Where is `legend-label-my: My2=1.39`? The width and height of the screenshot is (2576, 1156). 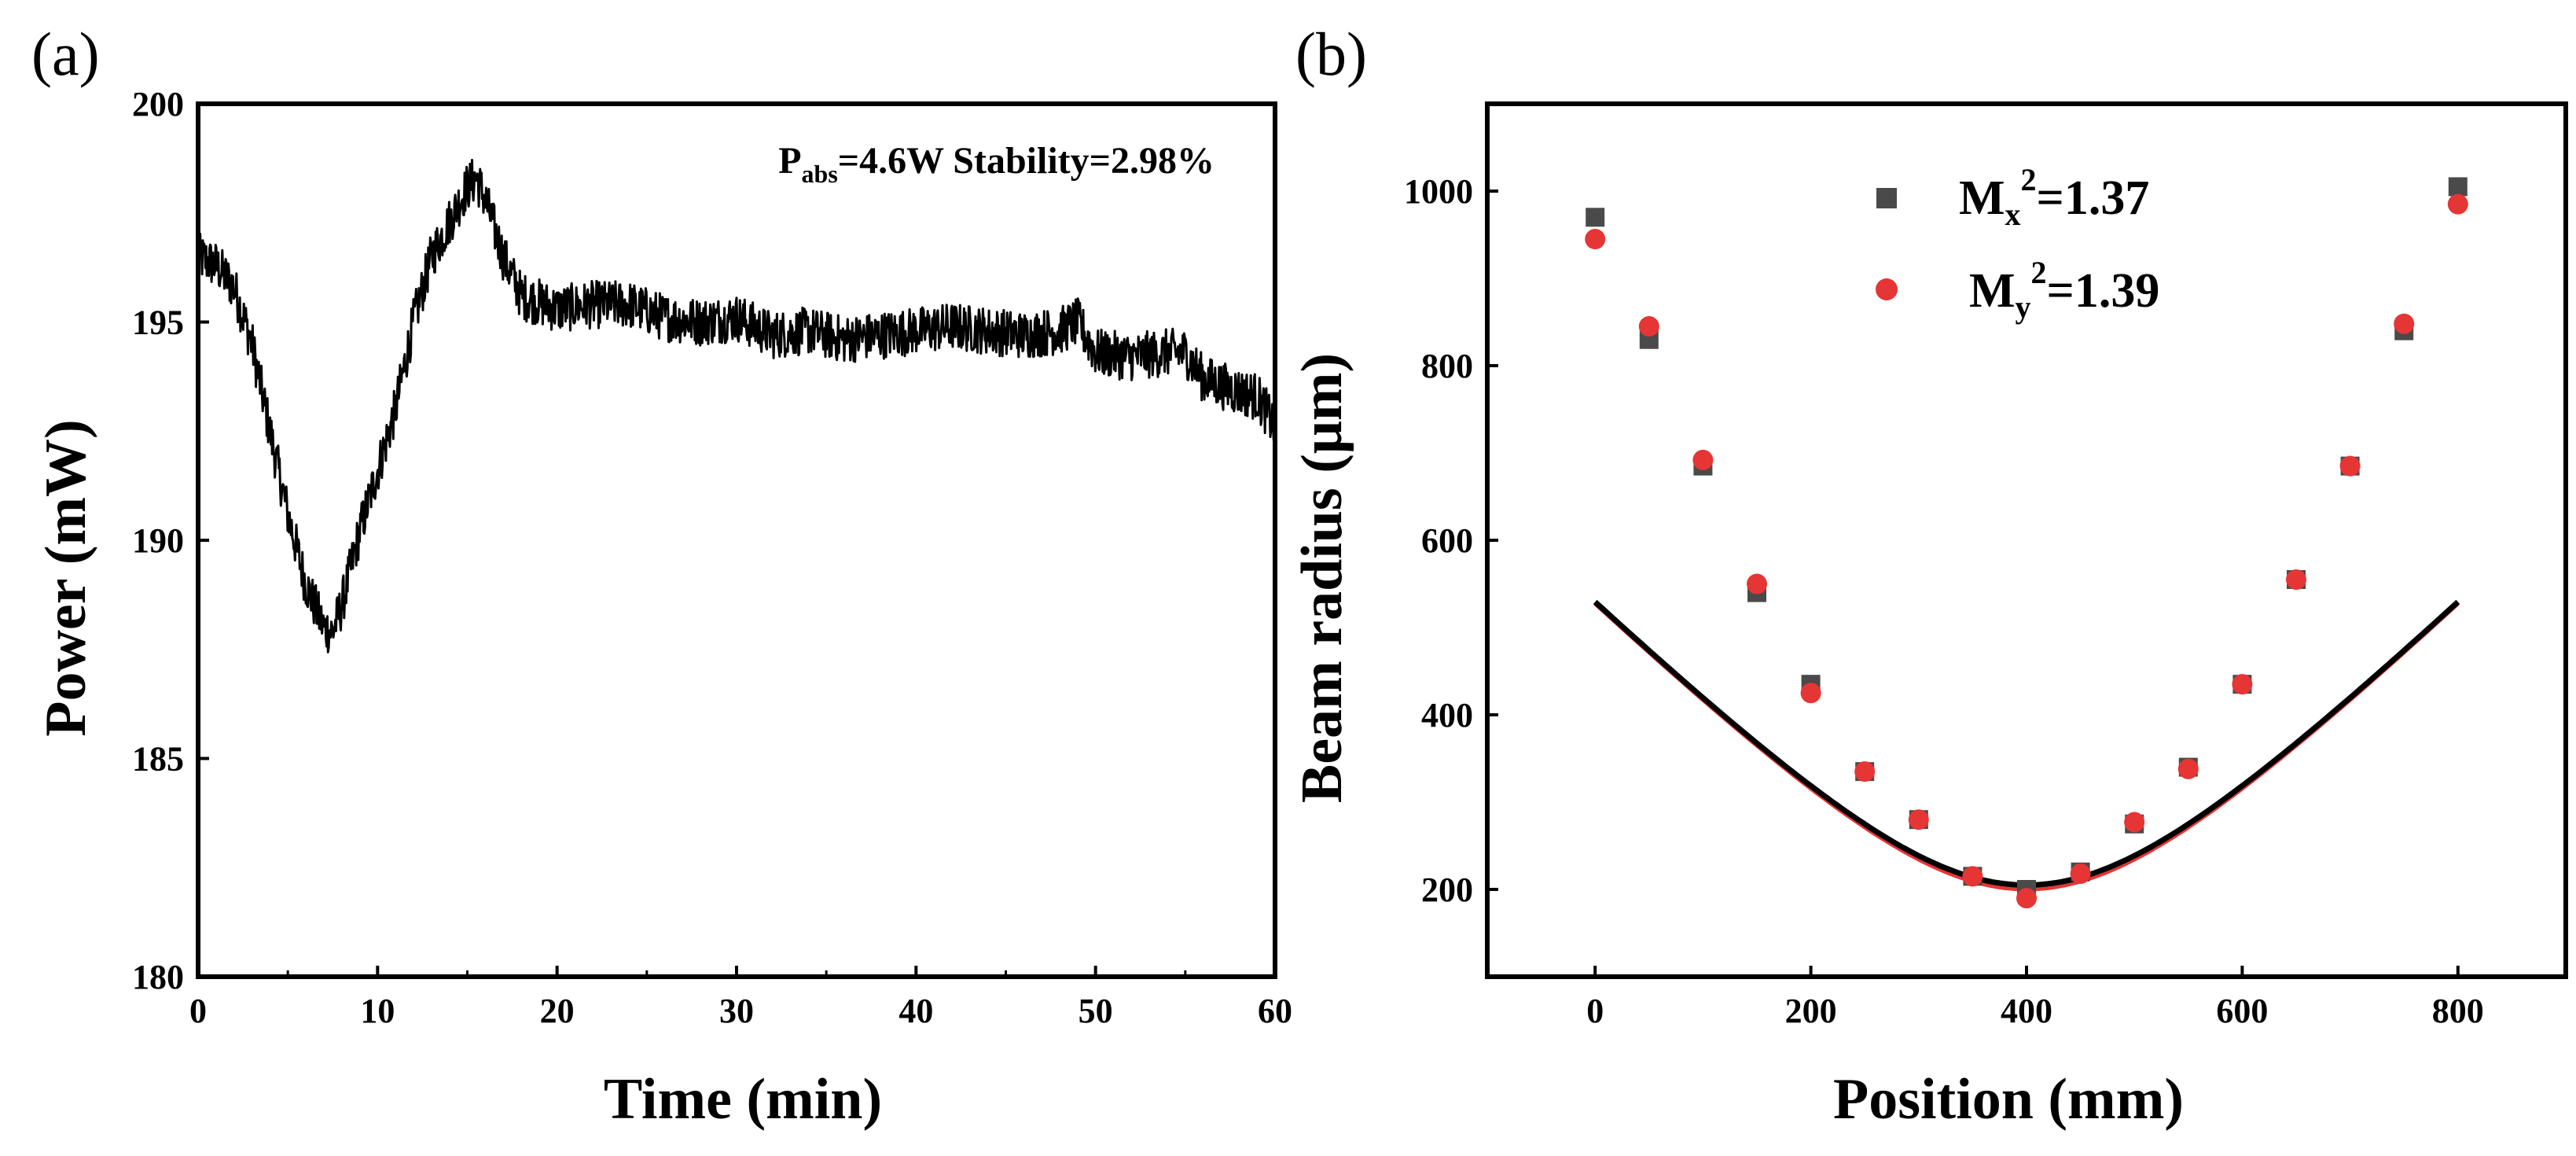 legend-label-my: My2=1.39 is located at coordinates (2064, 290).